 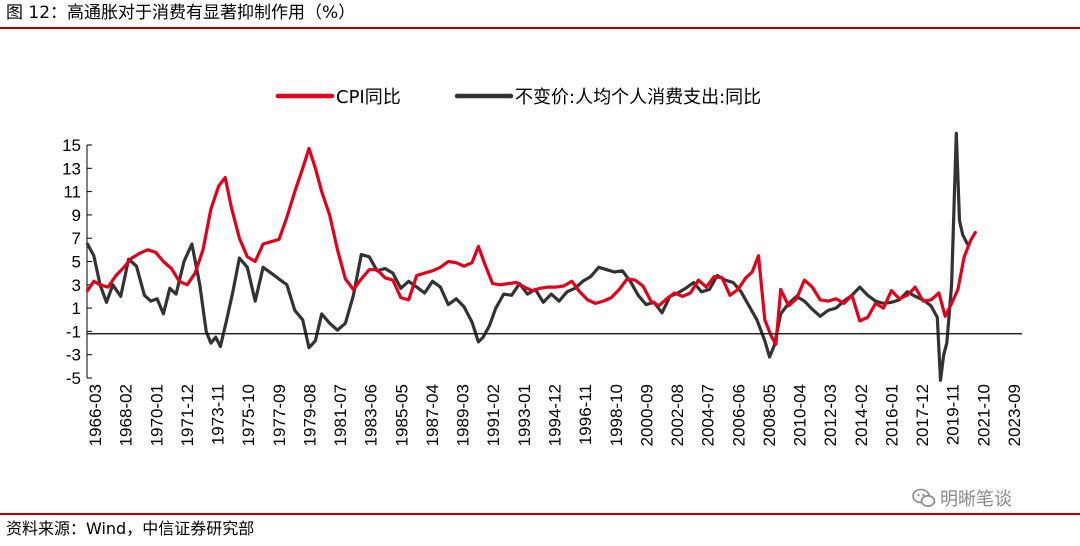 I want to click on x-tick-label: 1968-02, so click(x=126, y=415).